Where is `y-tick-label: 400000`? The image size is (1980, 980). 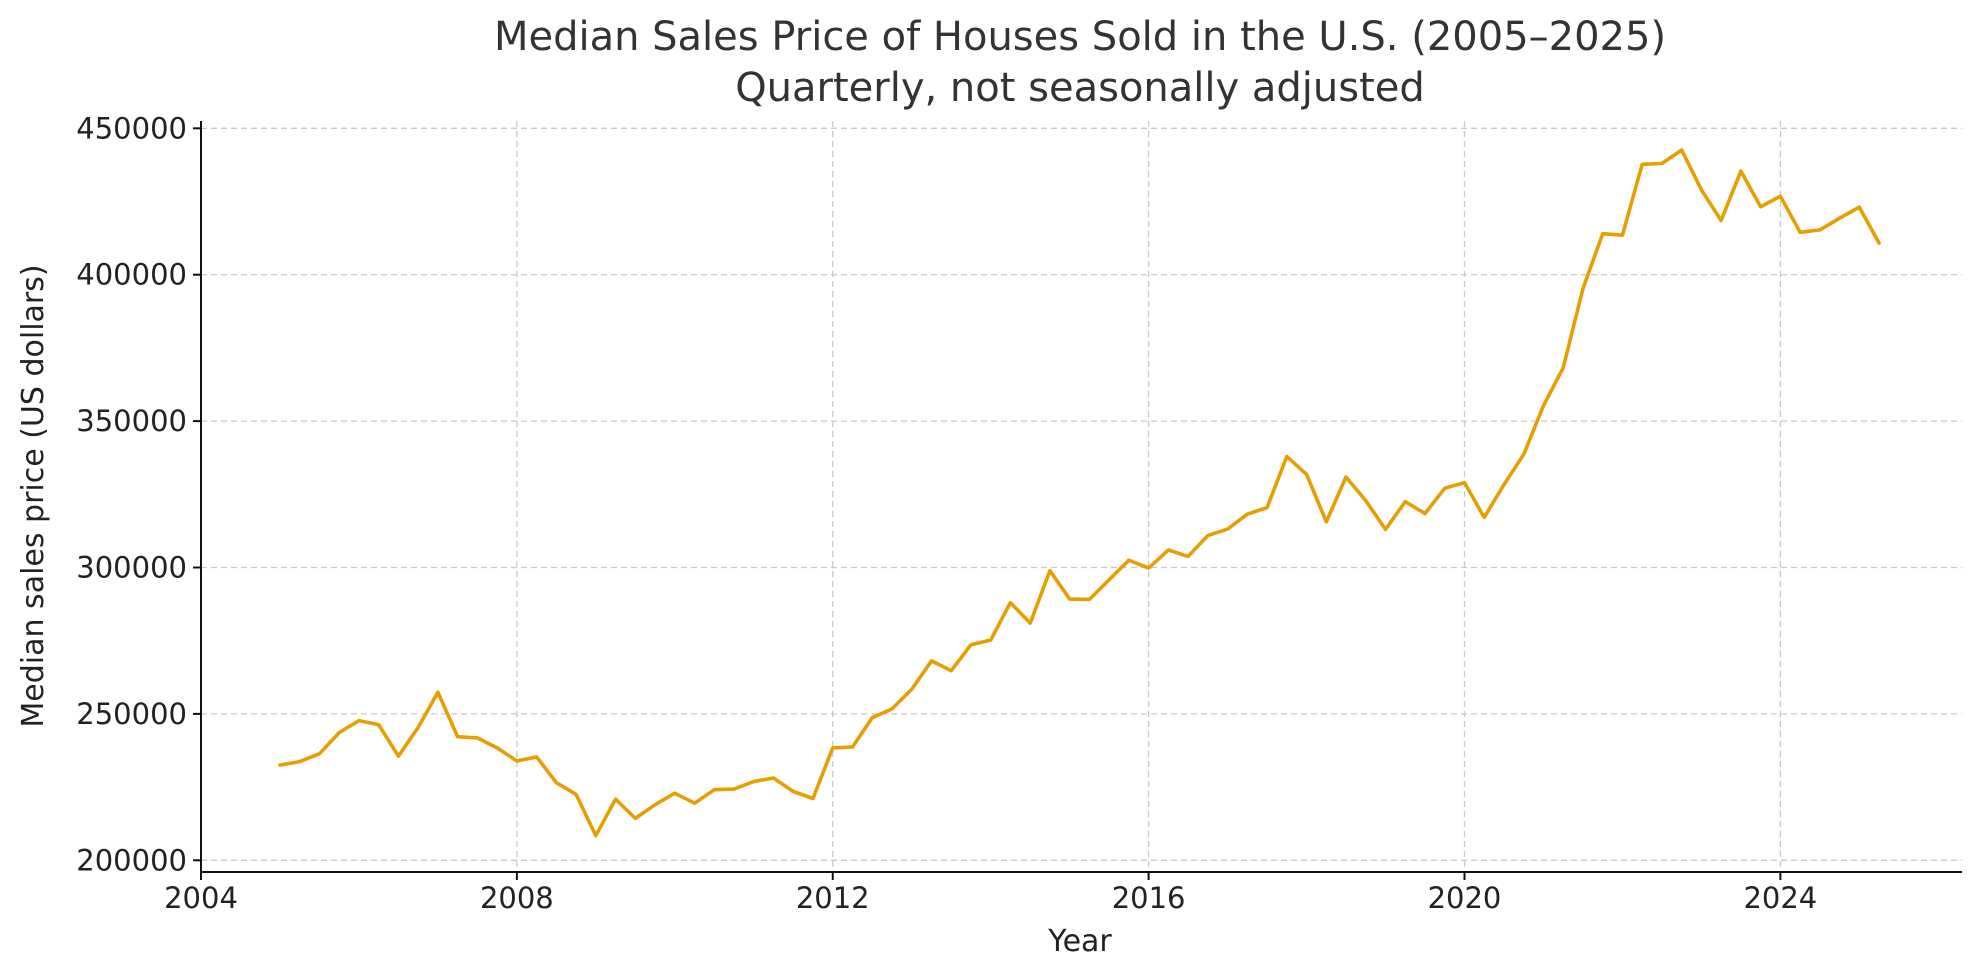
y-tick-label: 400000 is located at coordinates (131, 275).